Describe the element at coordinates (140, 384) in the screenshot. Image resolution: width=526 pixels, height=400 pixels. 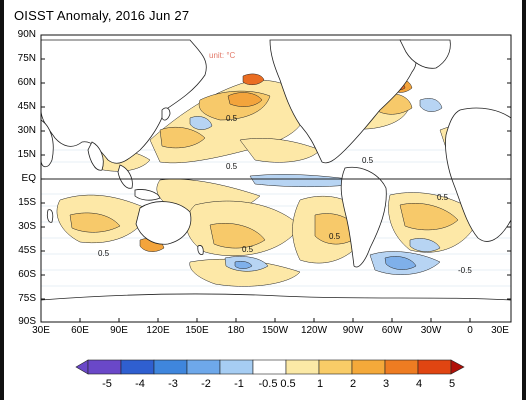
I see `colorbar-label: -4` at that location.